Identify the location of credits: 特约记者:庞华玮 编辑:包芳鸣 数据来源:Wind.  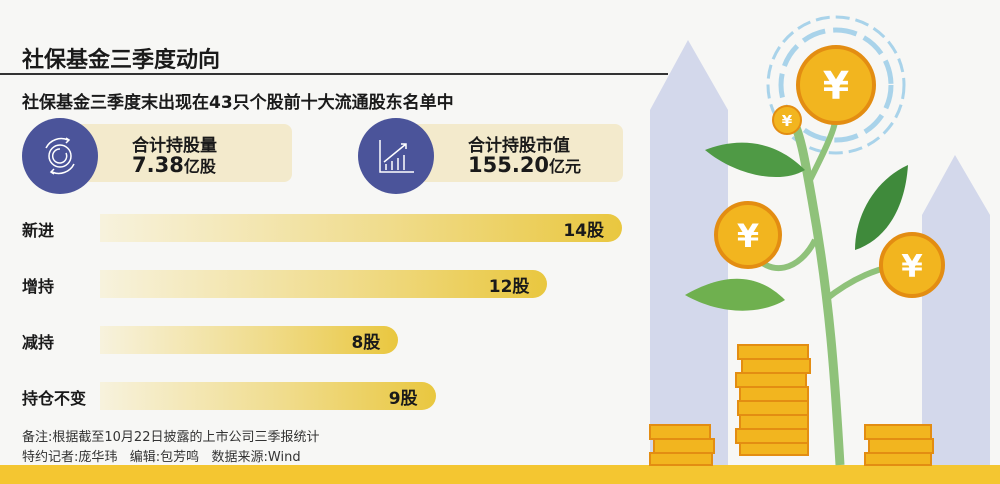
(161, 457).